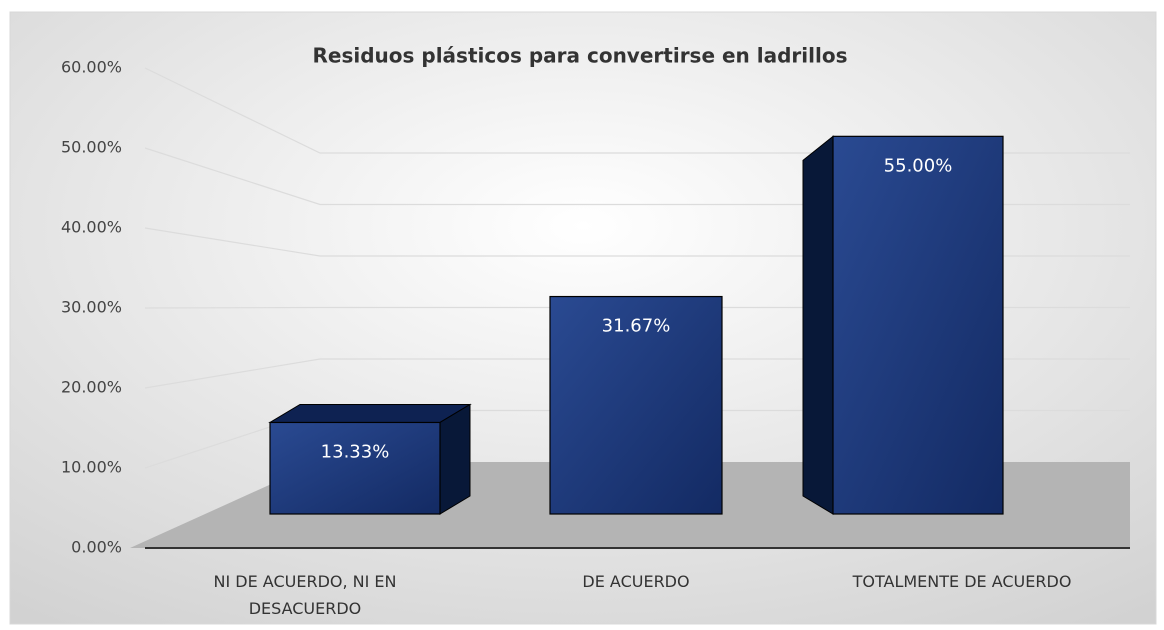  I want to click on y-tick-label: 30.00%, so click(91, 307).